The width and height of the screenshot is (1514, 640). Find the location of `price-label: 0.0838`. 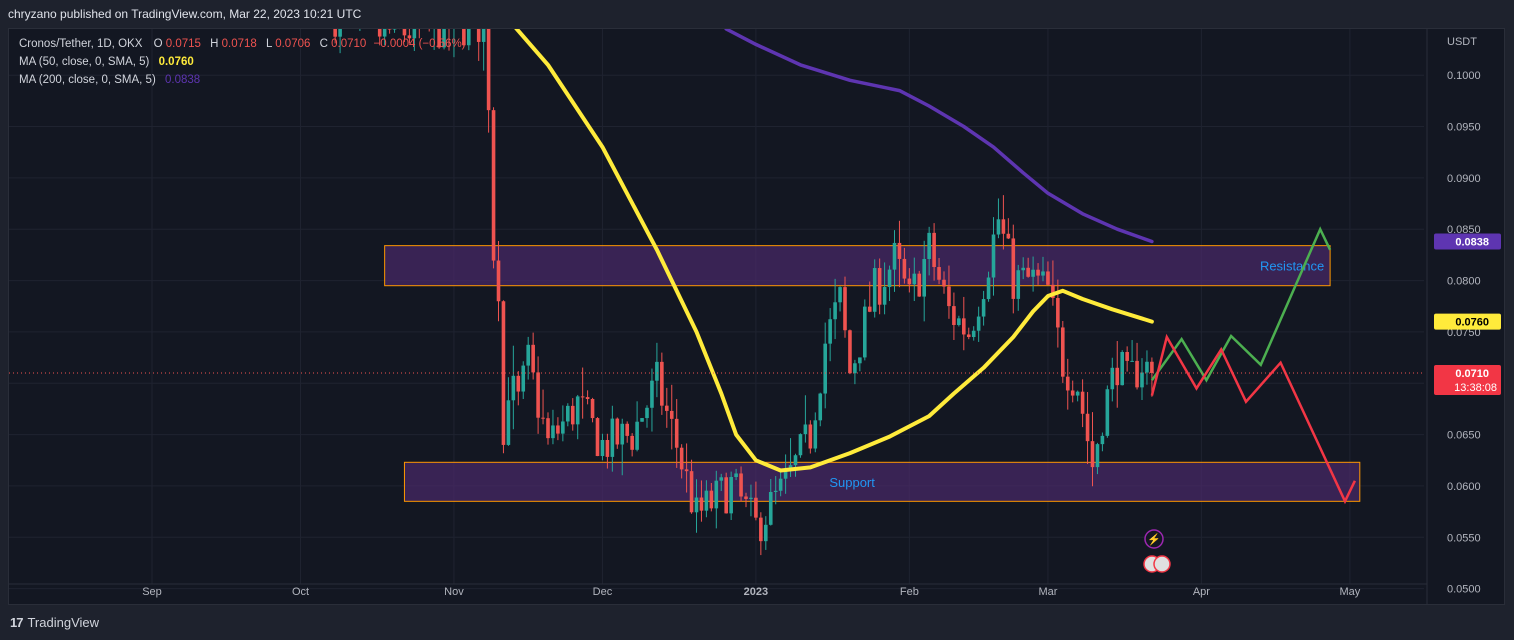

price-label: 0.0838 is located at coordinates (1472, 243).